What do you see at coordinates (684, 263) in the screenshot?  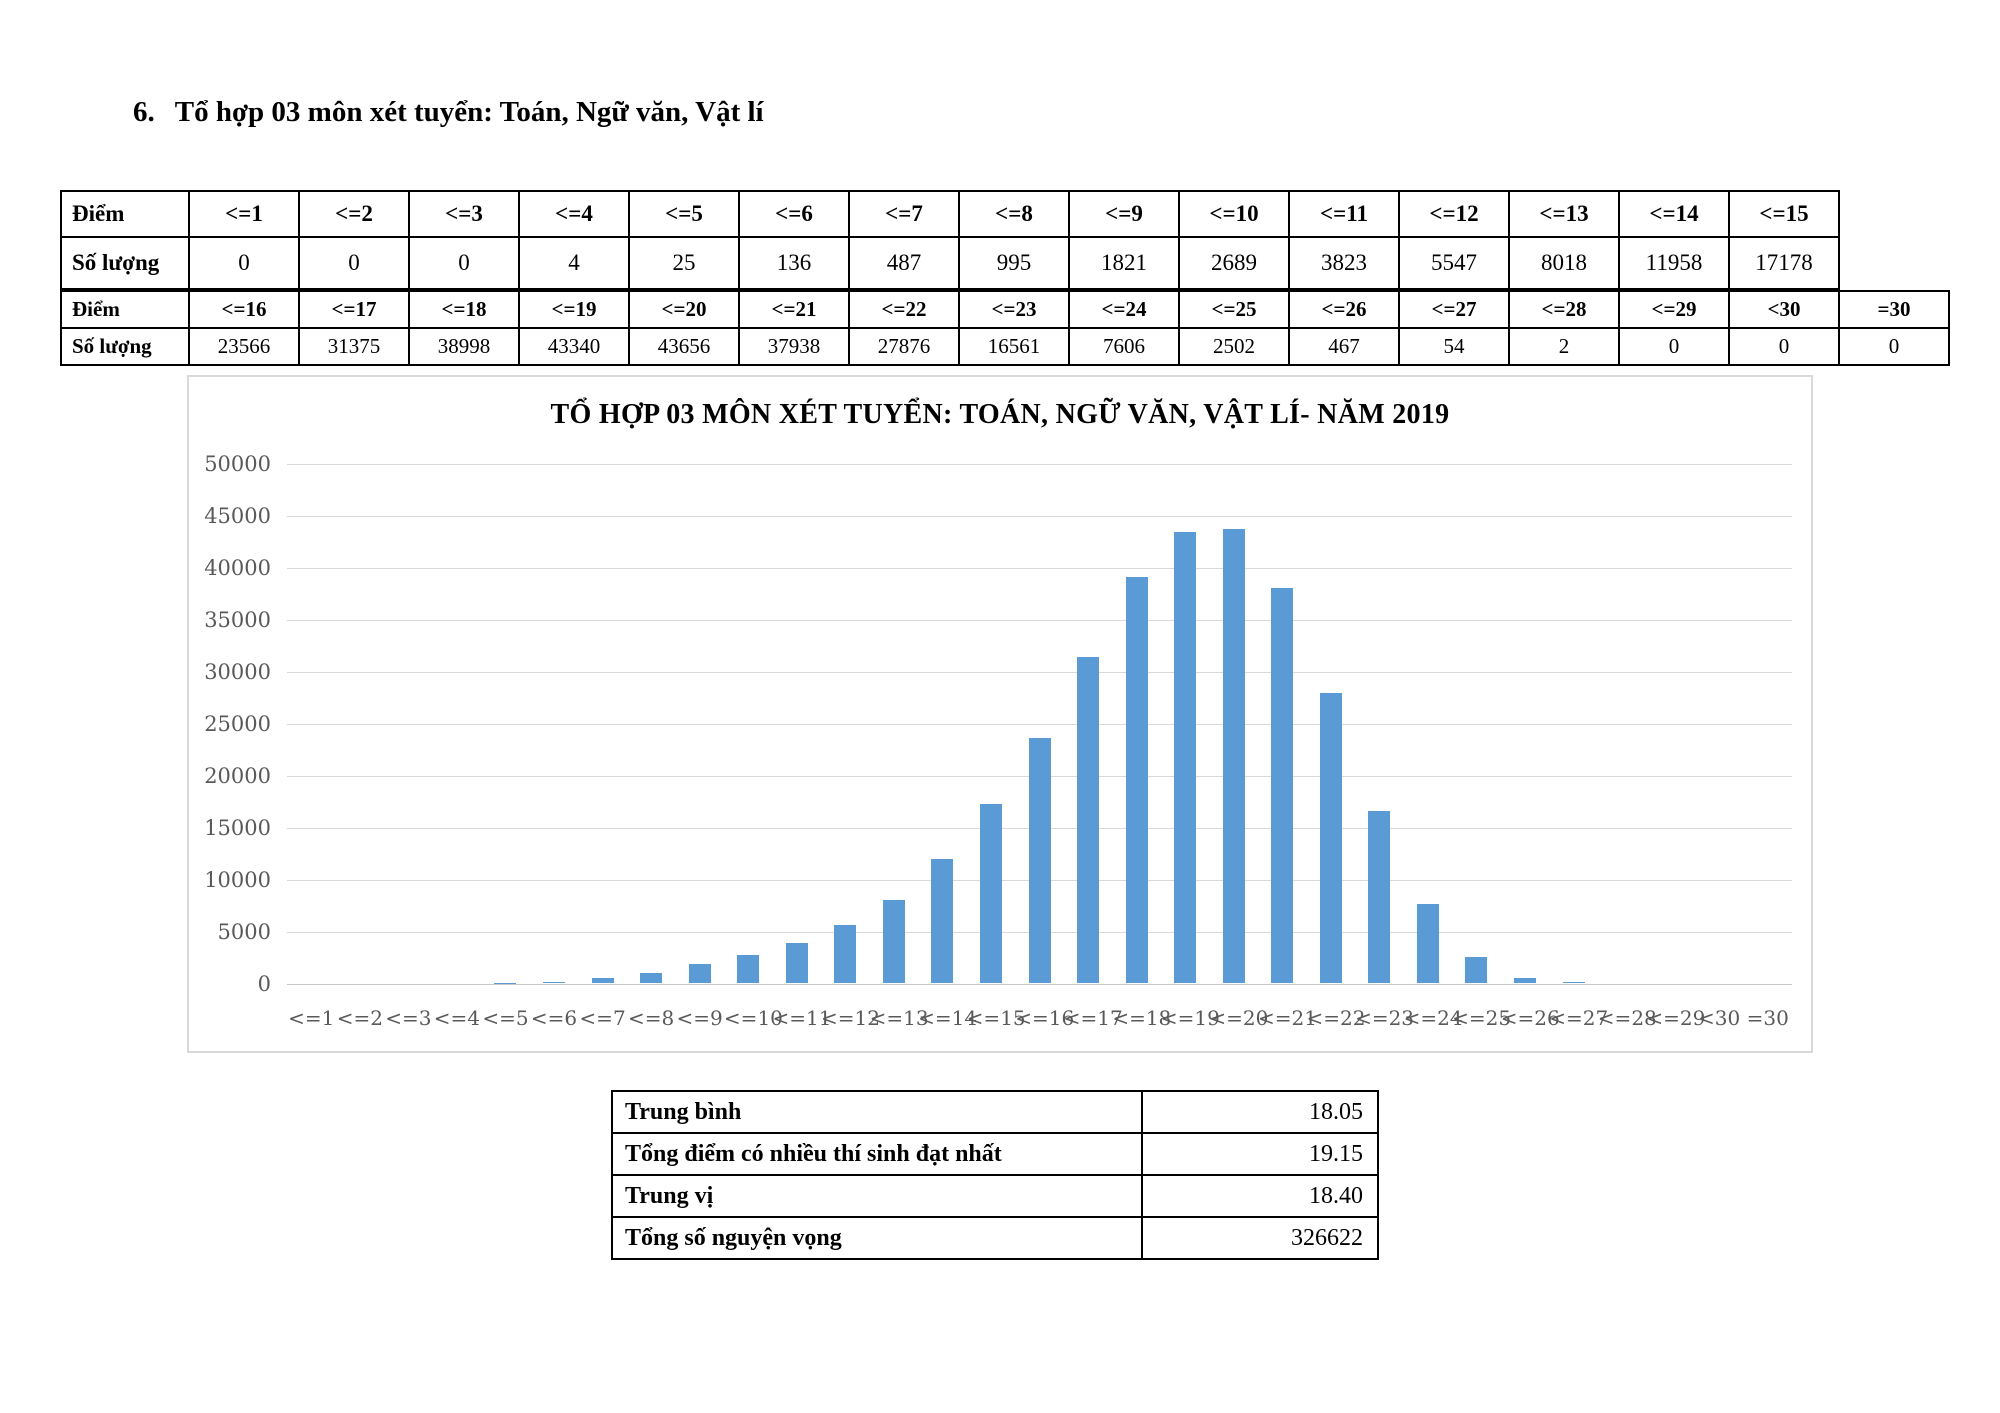 I see `count-cell: 25` at bounding box center [684, 263].